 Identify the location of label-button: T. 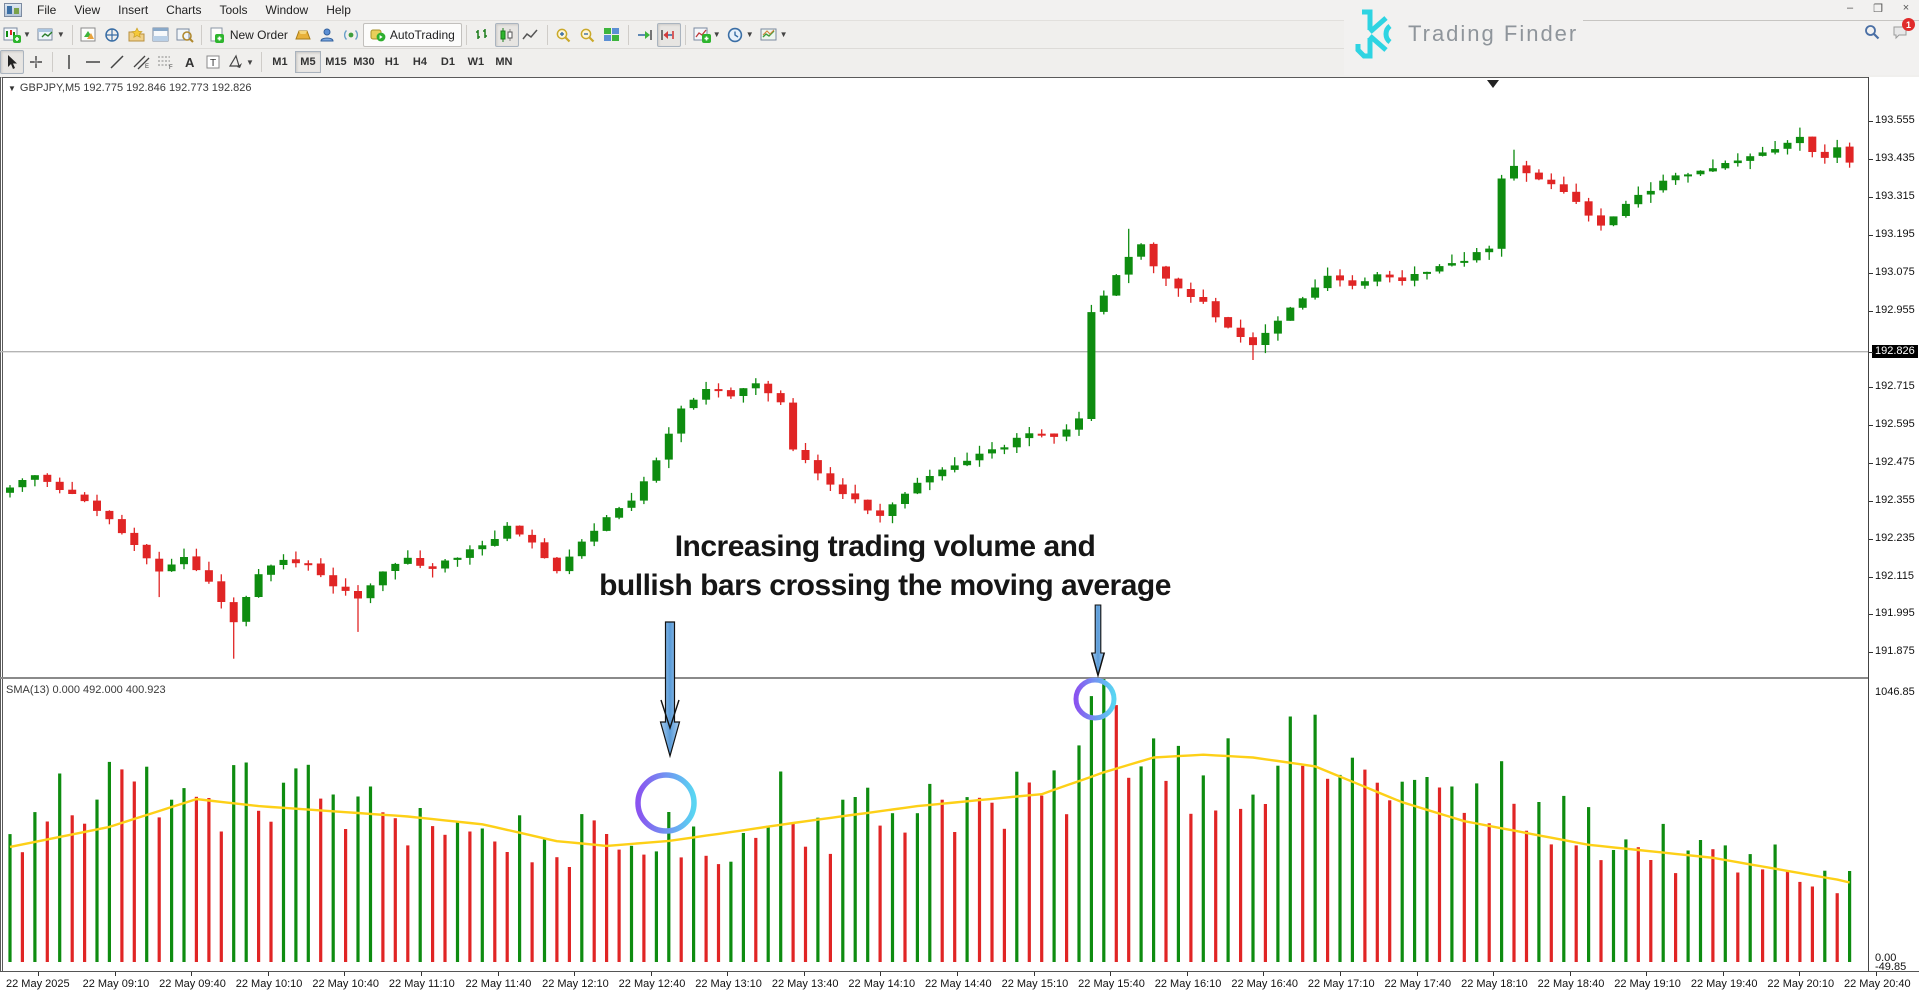
(213, 62).